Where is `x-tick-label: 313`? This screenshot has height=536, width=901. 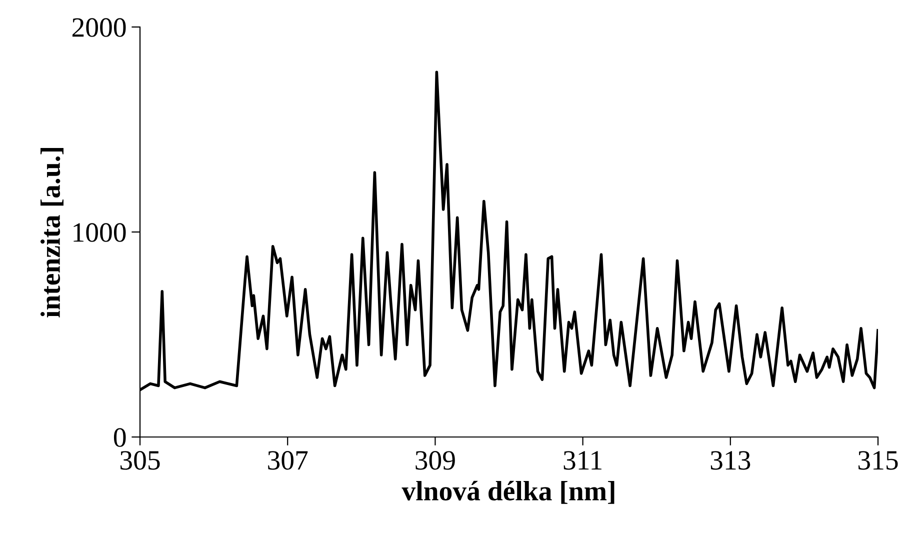
x-tick-label: 313 is located at coordinates (730, 460).